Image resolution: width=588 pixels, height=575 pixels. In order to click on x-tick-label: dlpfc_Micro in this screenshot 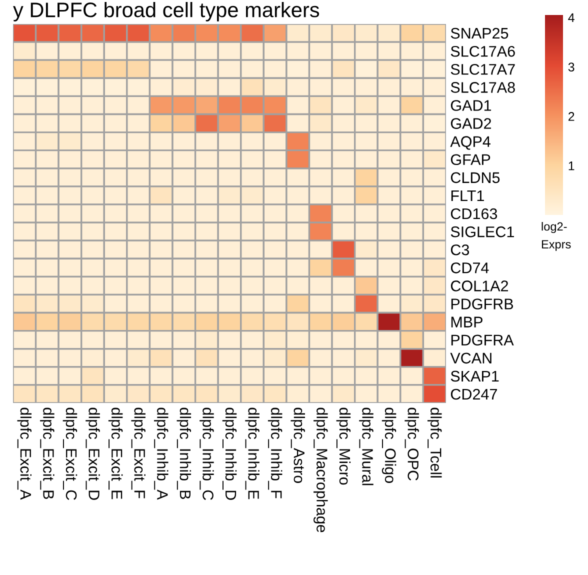, I will do `click(343, 446)`.